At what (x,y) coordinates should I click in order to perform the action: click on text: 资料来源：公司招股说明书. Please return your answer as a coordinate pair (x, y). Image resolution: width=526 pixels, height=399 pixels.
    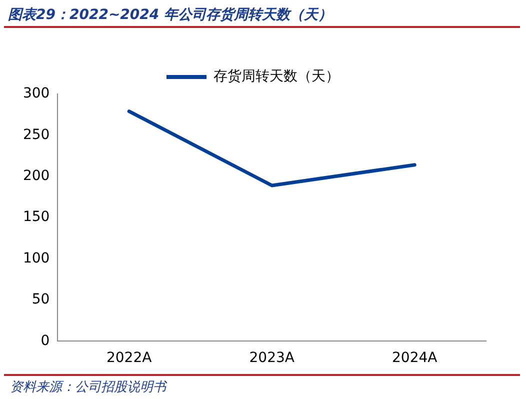
    Looking at the image, I should click on (262, 386).